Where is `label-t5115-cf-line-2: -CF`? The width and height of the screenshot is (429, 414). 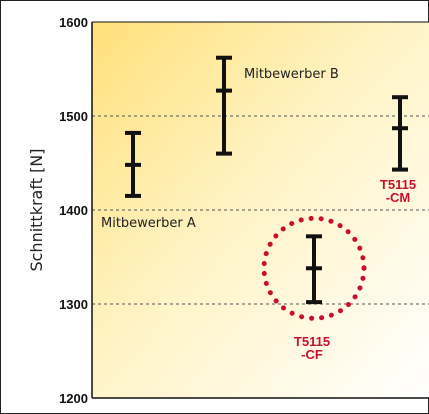 label-t5115-cf-line-2: -CF is located at coordinates (312, 354).